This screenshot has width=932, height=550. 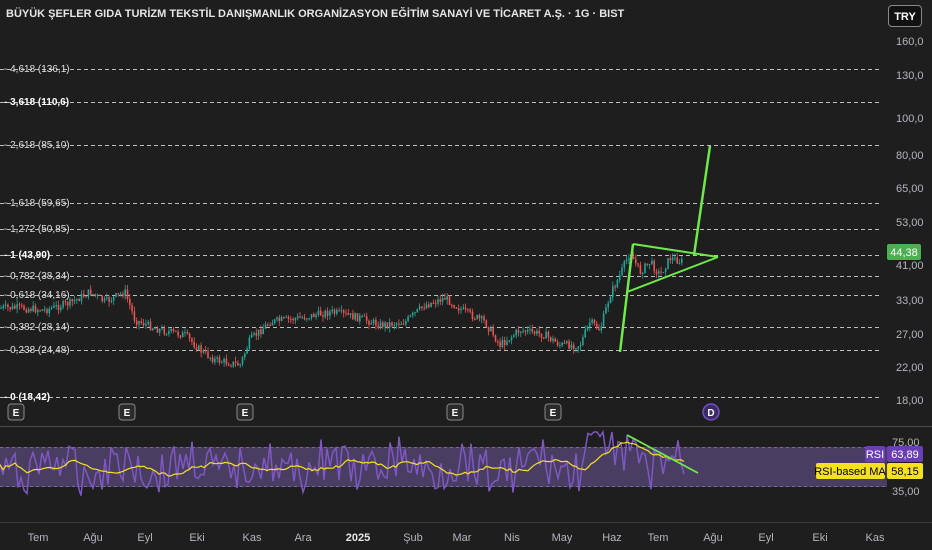 I want to click on time-axis-label: Haz, so click(x=612, y=538).